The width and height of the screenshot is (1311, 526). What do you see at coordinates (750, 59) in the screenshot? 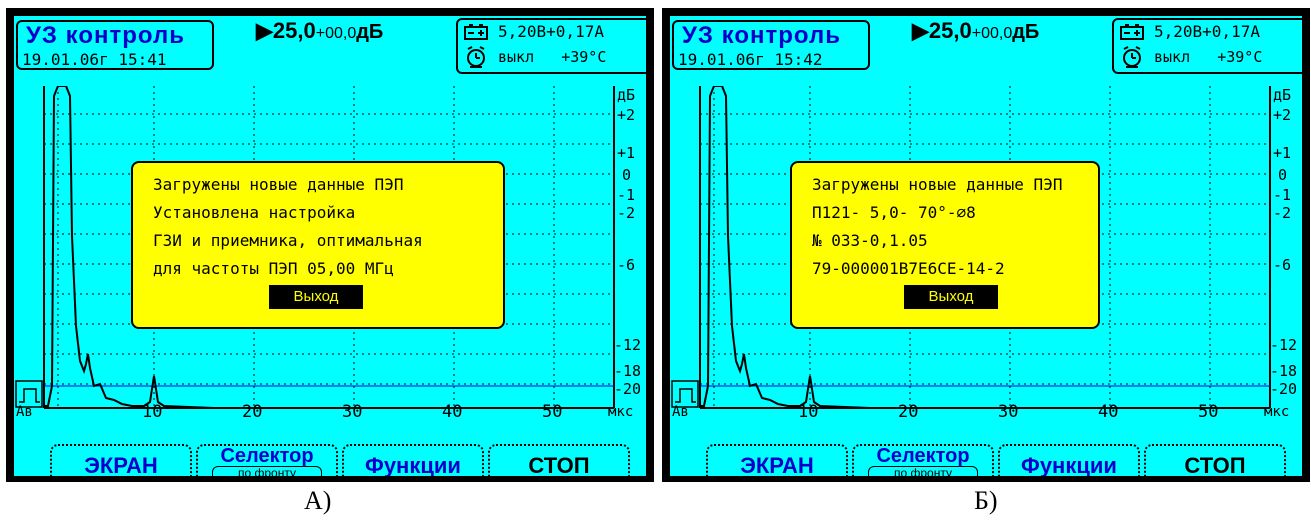
I see `datetime: 19.01.06г 15:42` at bounding box center [750, 59].